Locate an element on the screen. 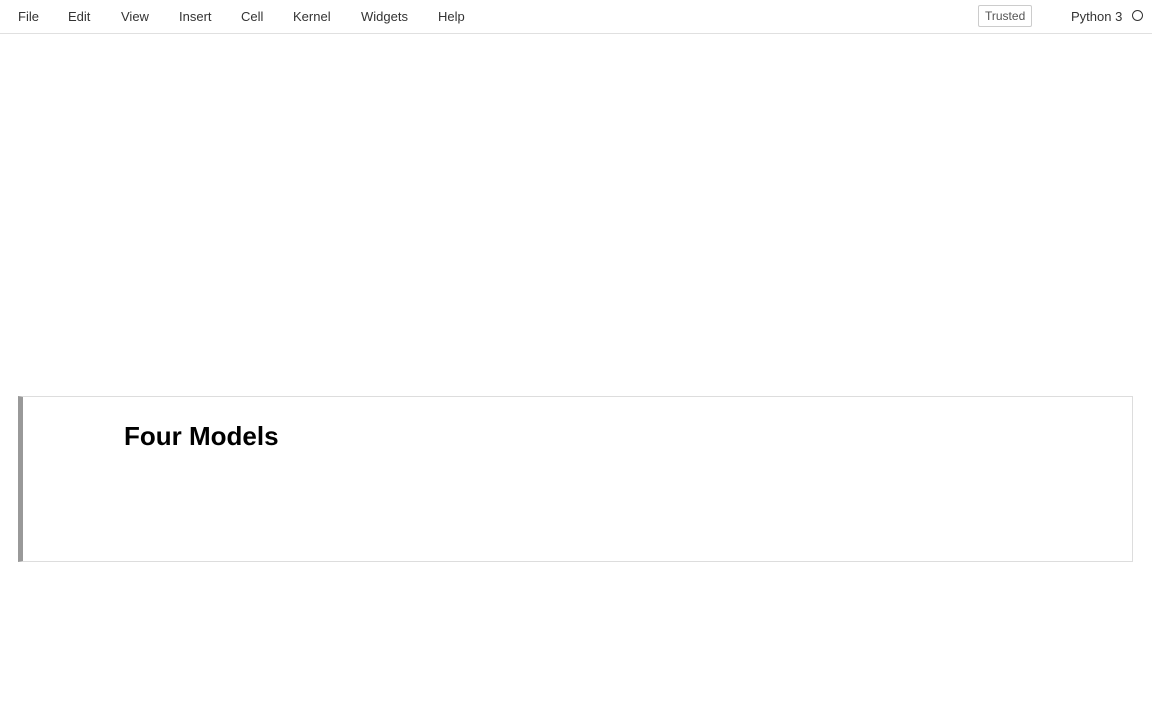 The image size is (1152, 720). heading: Four Models is located at coordinates (201, 436).